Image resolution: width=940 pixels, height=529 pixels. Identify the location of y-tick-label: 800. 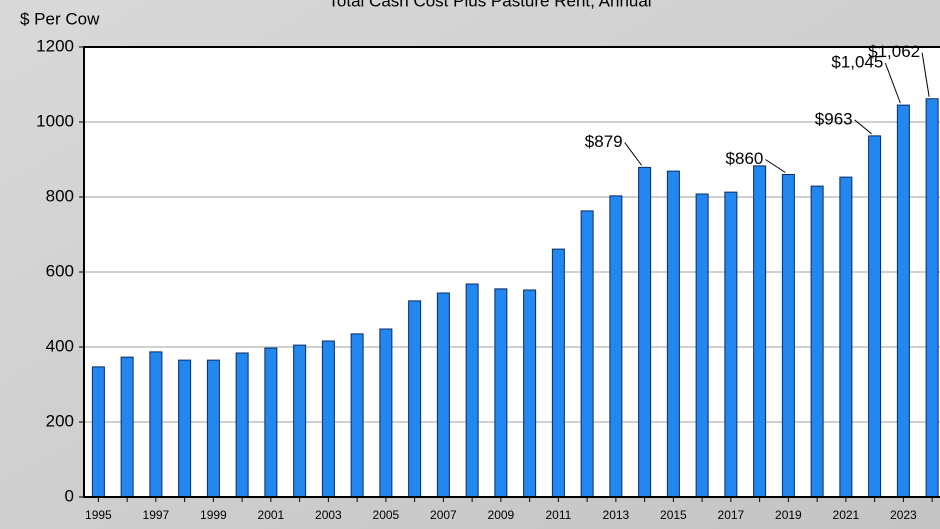
(60, 195).